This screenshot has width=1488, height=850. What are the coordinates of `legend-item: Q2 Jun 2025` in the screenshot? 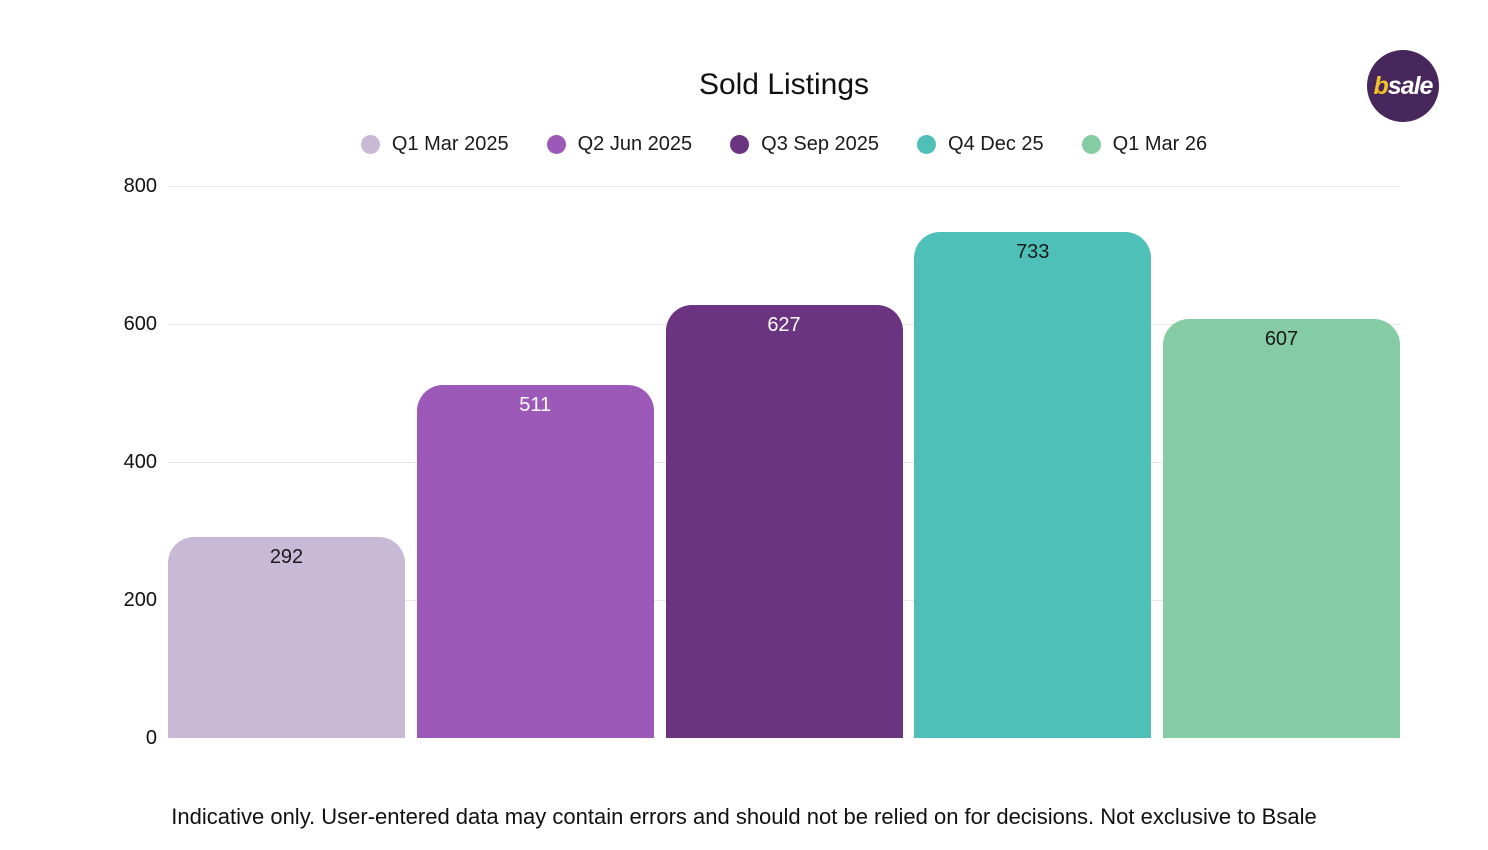 It's located at (619, 144).